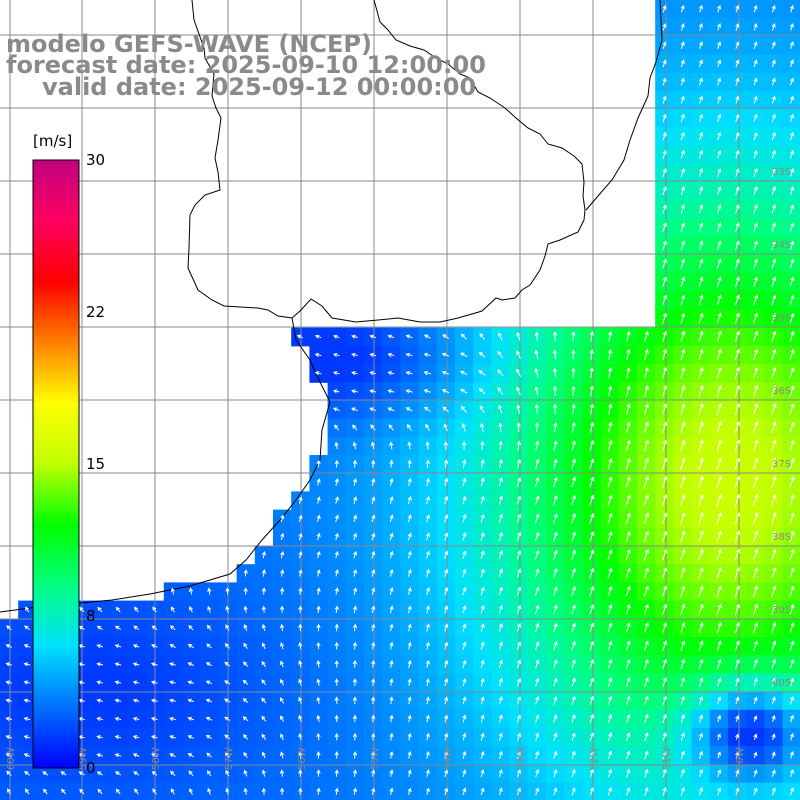 The image size is (800, 800). Describe the element at coordinates (375, 758) in the screenshot. I see `longitude-label: 55W` at that location.